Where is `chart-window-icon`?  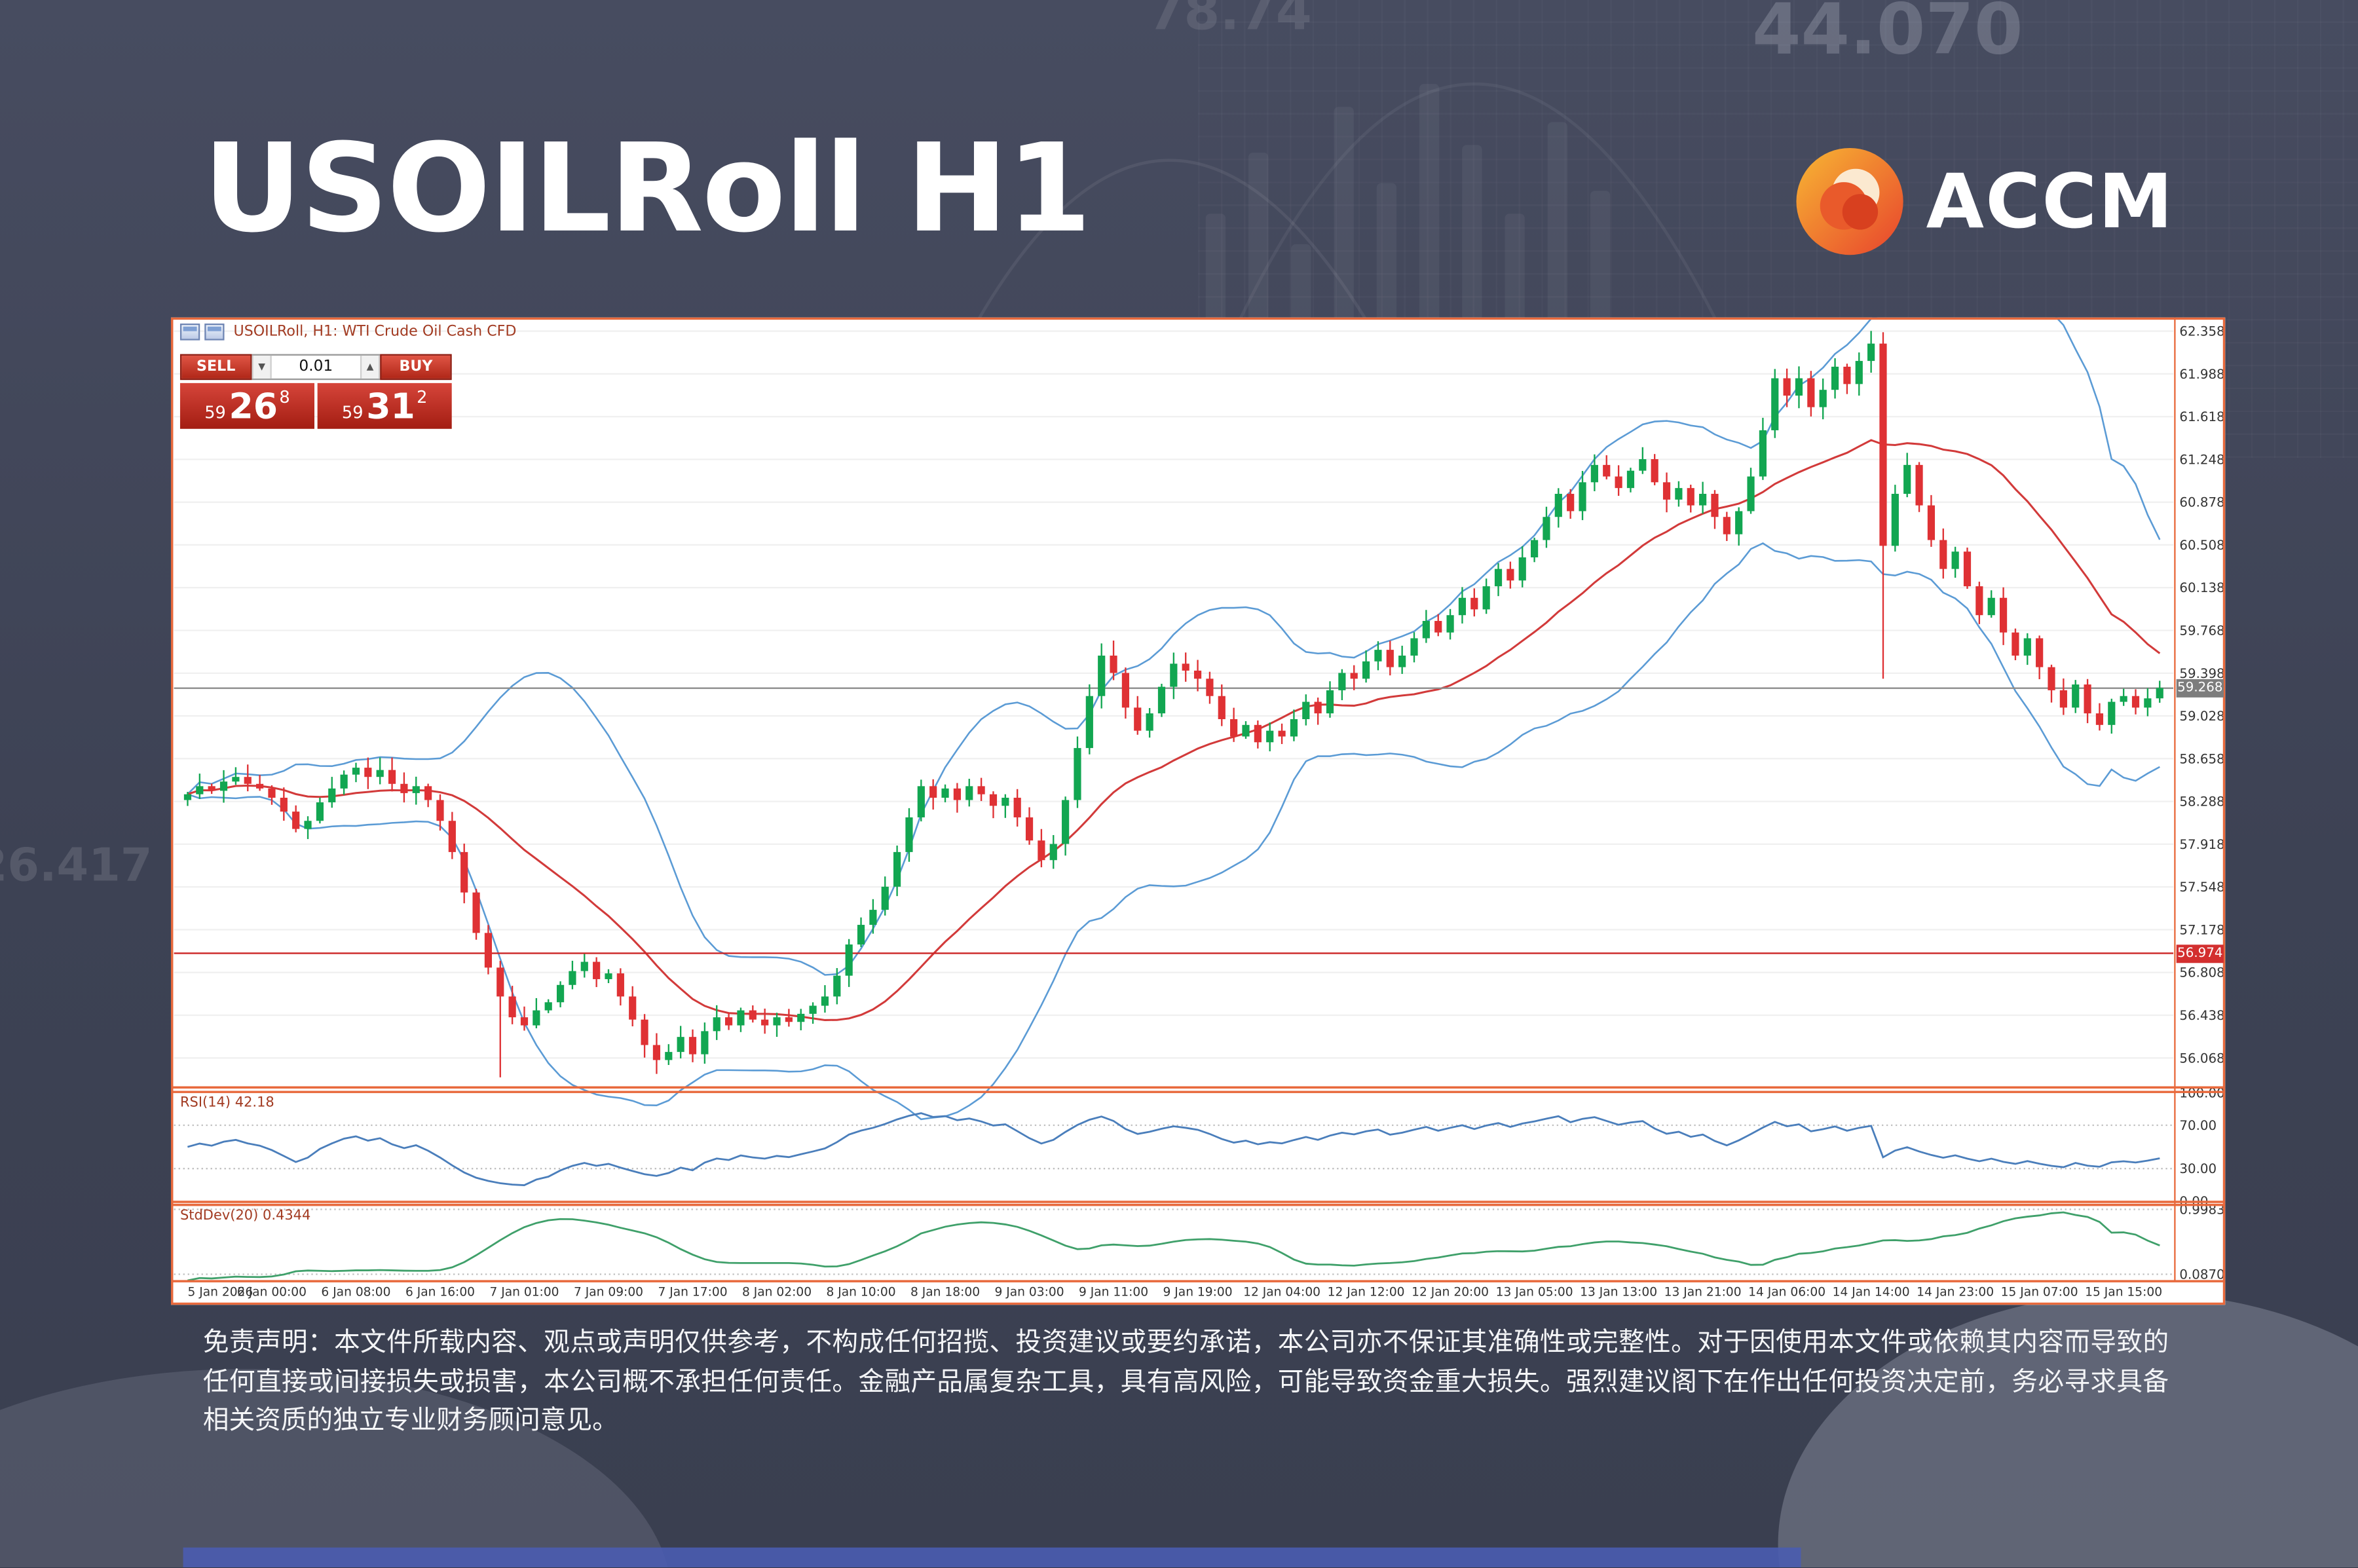
chart-window-icon is located at coordinates (190, 332).